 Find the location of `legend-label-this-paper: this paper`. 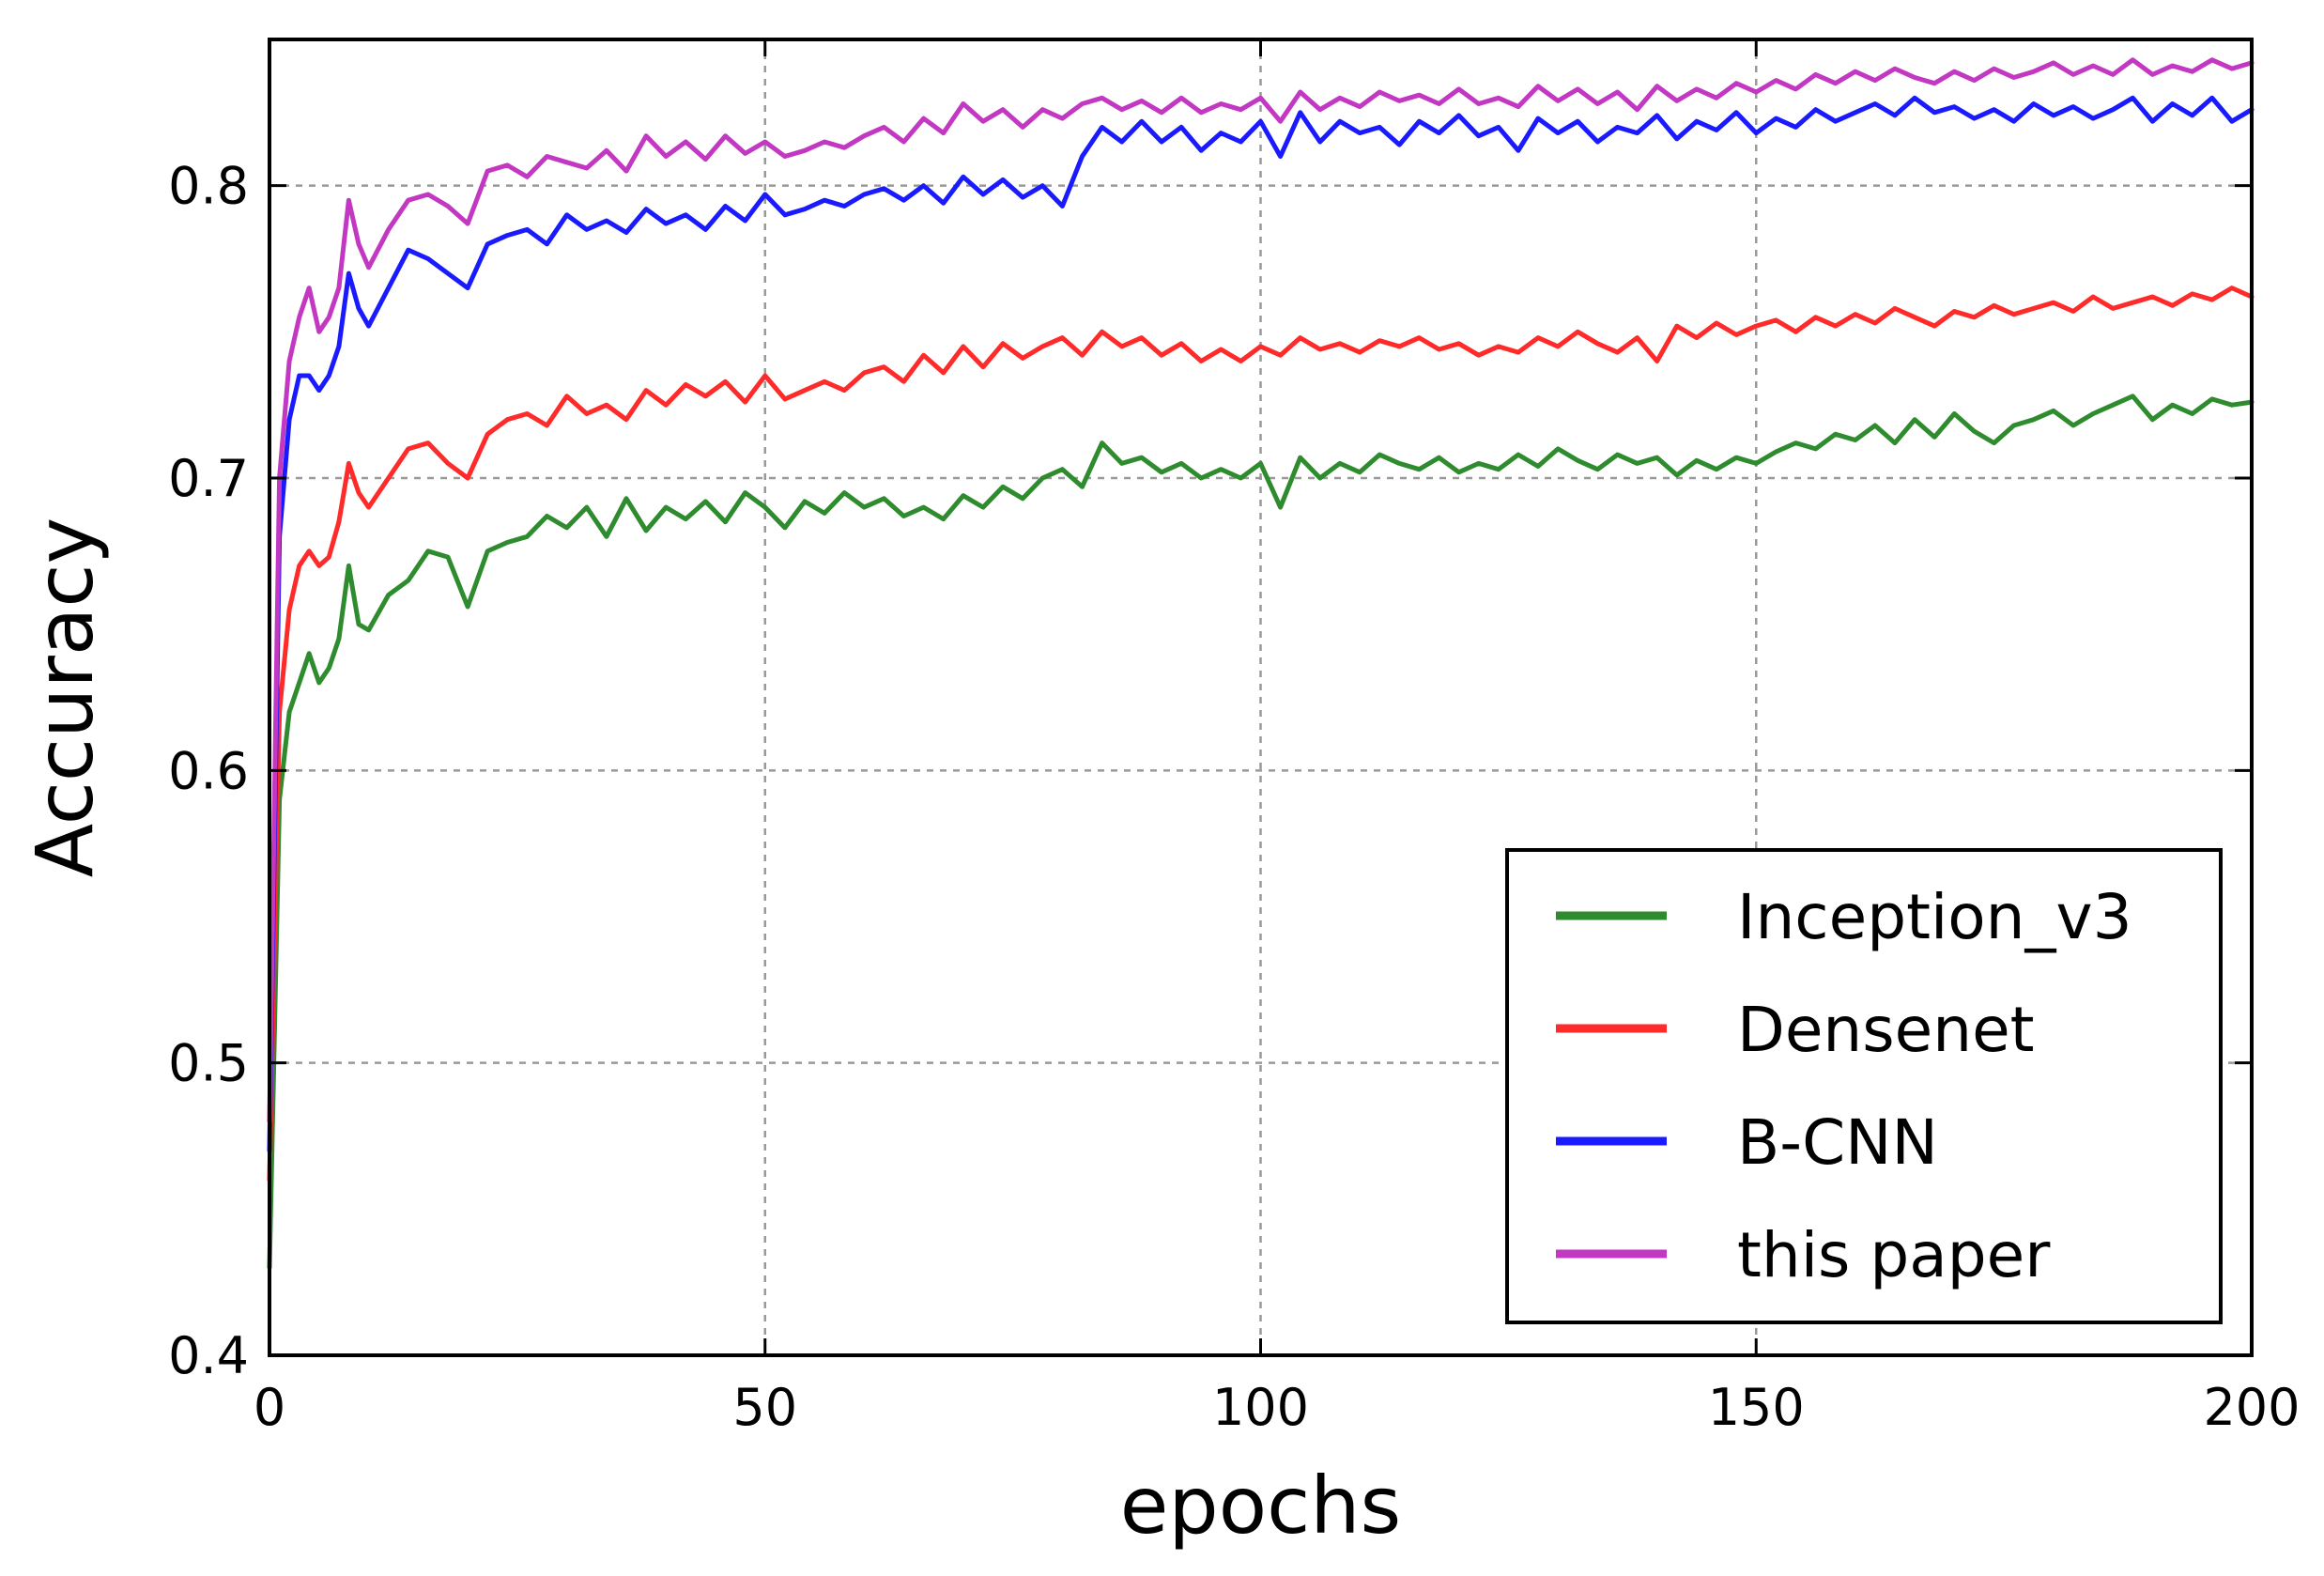

legend-label-this-paper: this paper is located at coordinates (1894, 1255).